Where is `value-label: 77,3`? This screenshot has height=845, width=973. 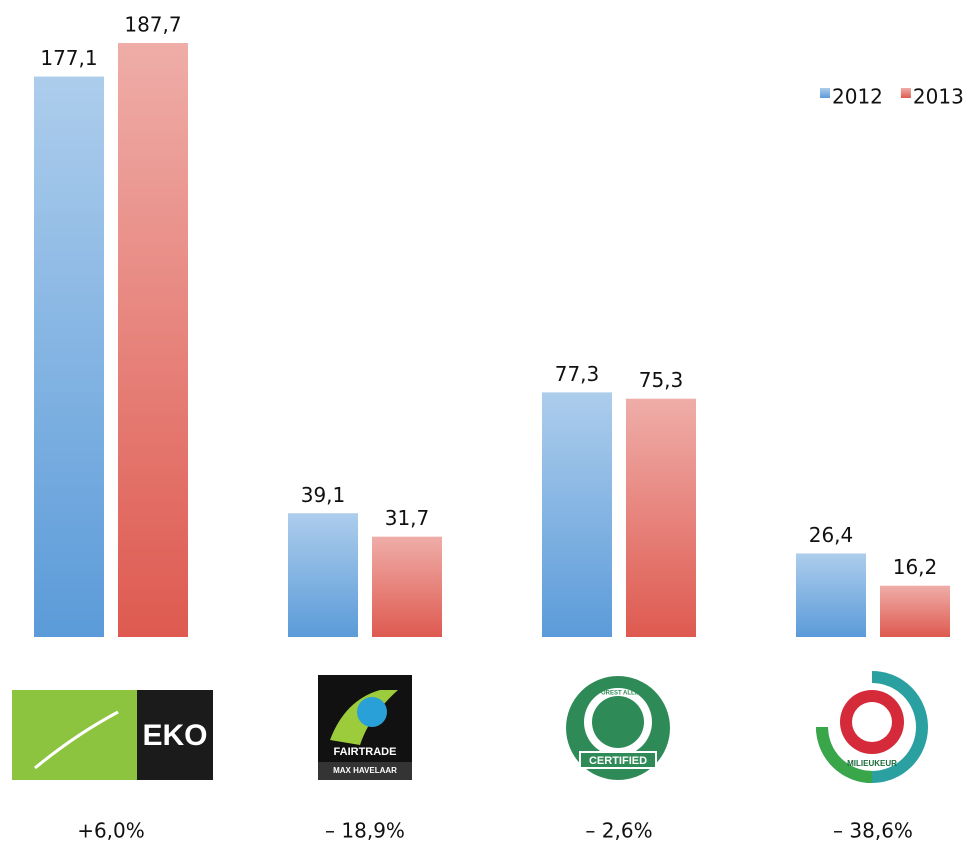 value-label: 77,3 is located at coordinates (577, 374).